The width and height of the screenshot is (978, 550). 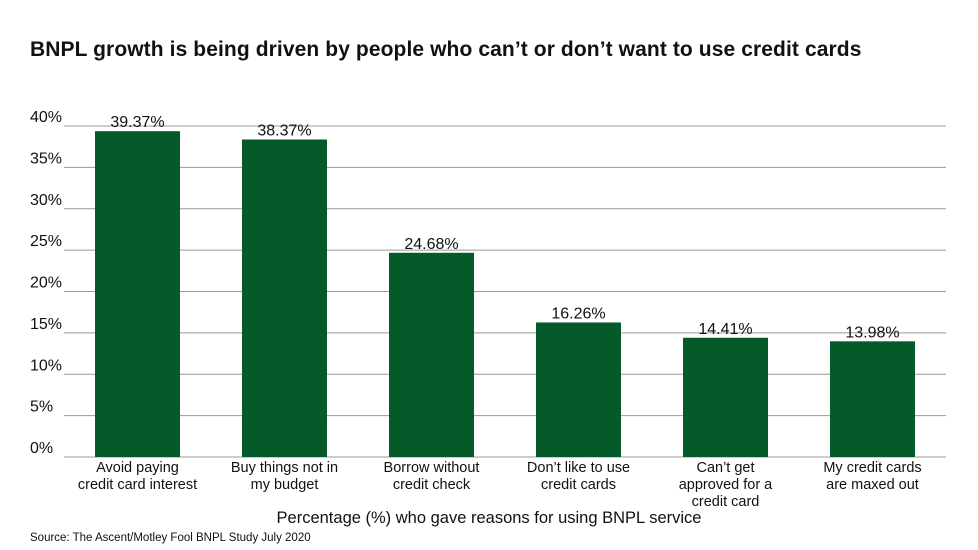 I want to click on y-tick-label: 15%, so click(x=46, y=324).